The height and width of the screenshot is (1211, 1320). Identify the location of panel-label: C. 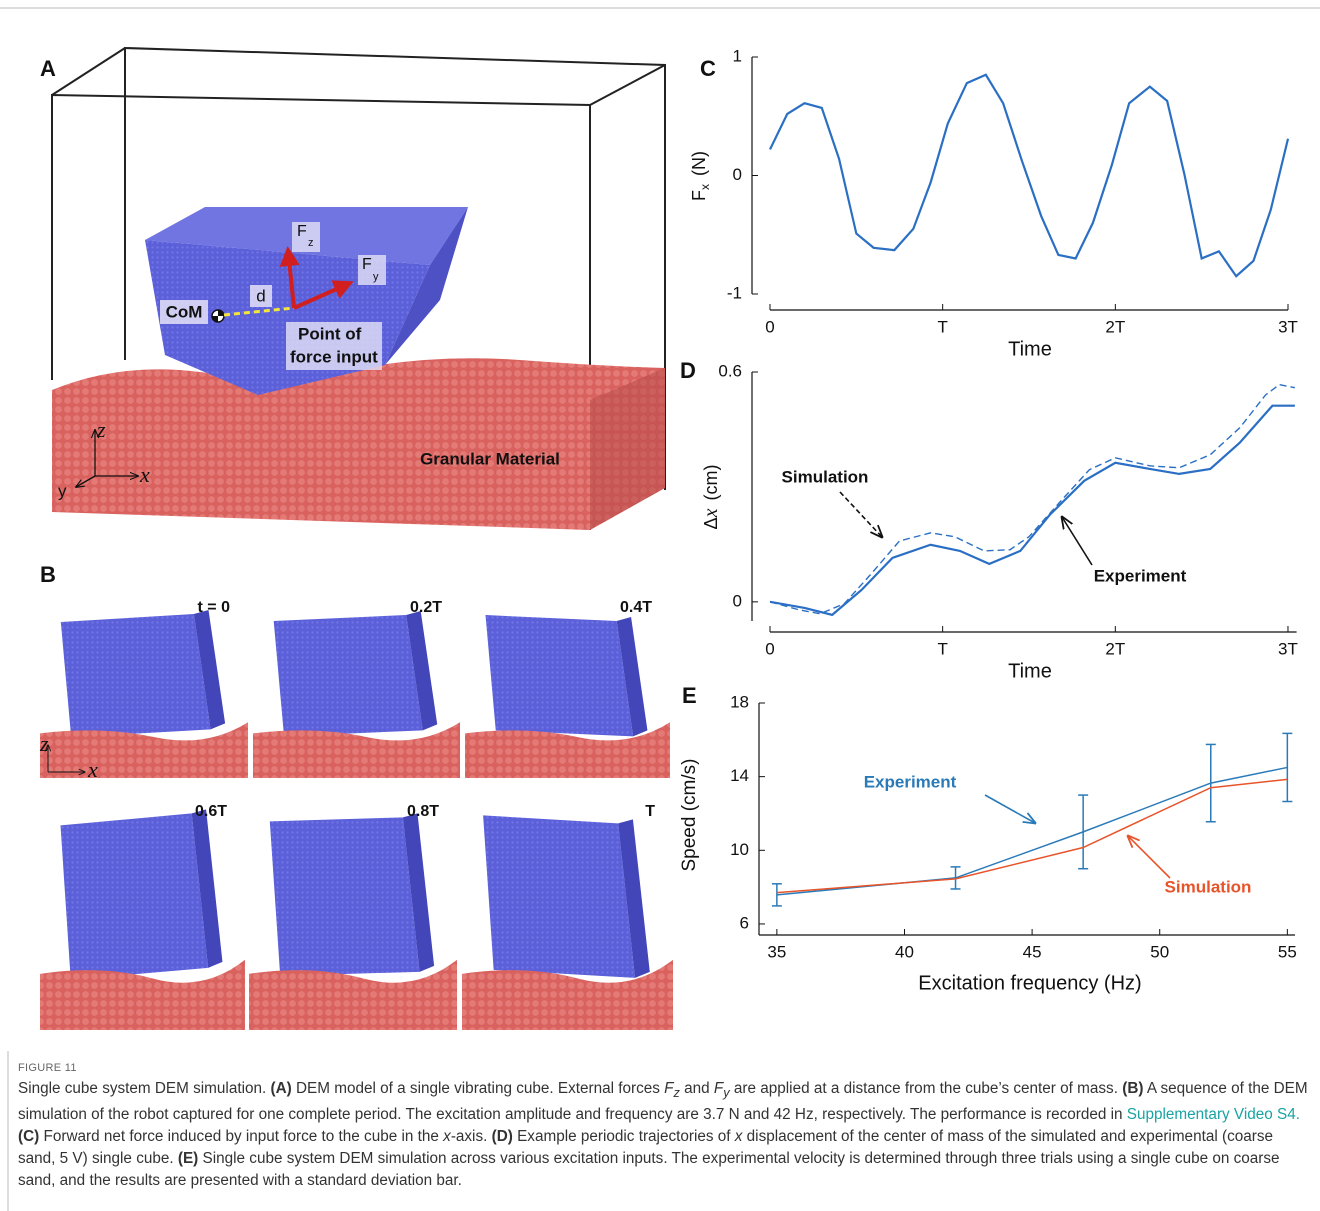
(708, 68).